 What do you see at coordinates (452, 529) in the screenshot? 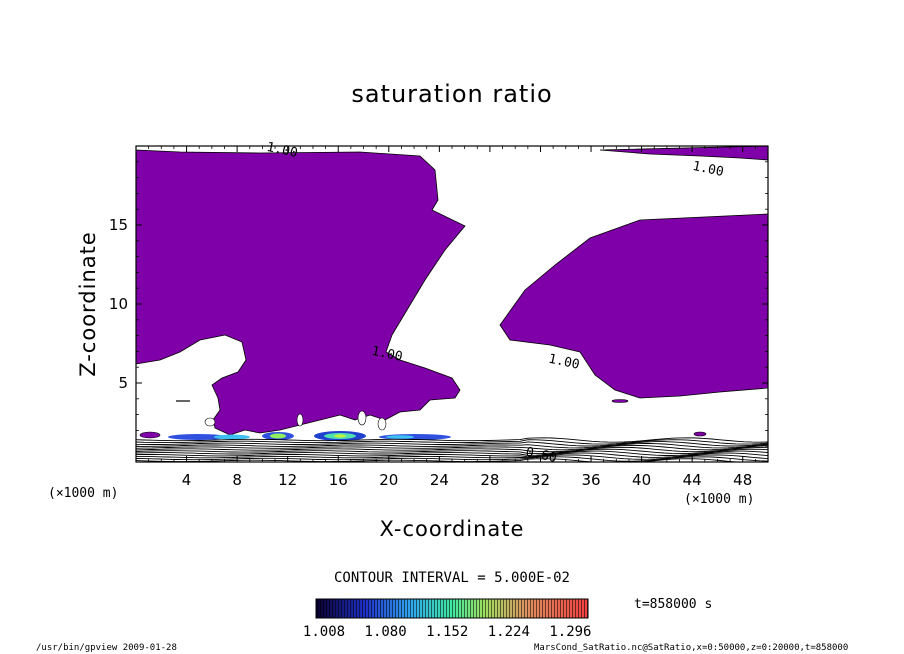
I see `x-axis-label: X-coordinate` at bounding box center [452, 529].